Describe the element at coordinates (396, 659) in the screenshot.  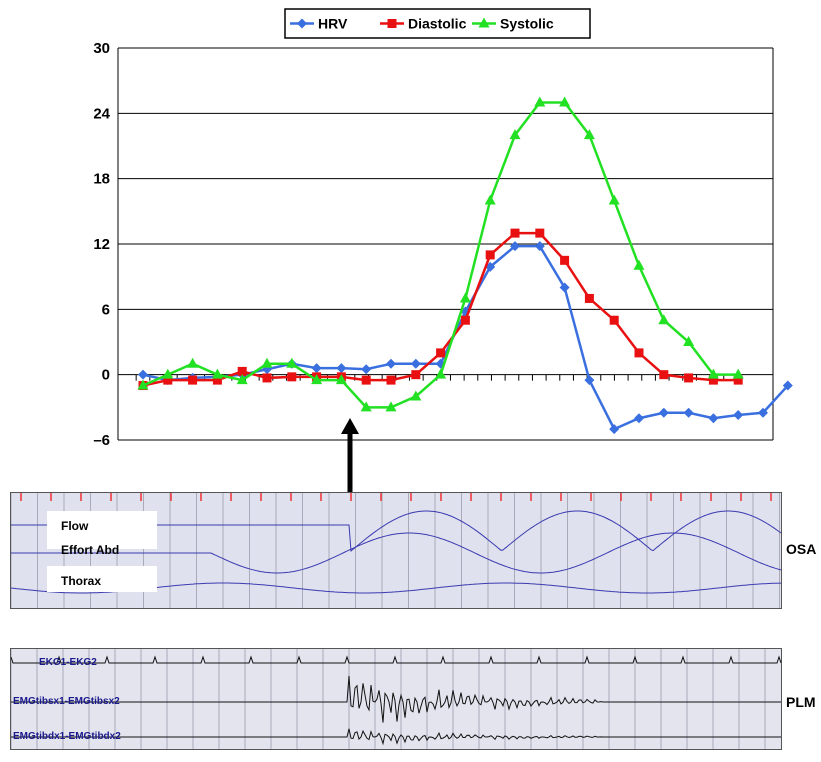
I see `ekg-trace` at that location.